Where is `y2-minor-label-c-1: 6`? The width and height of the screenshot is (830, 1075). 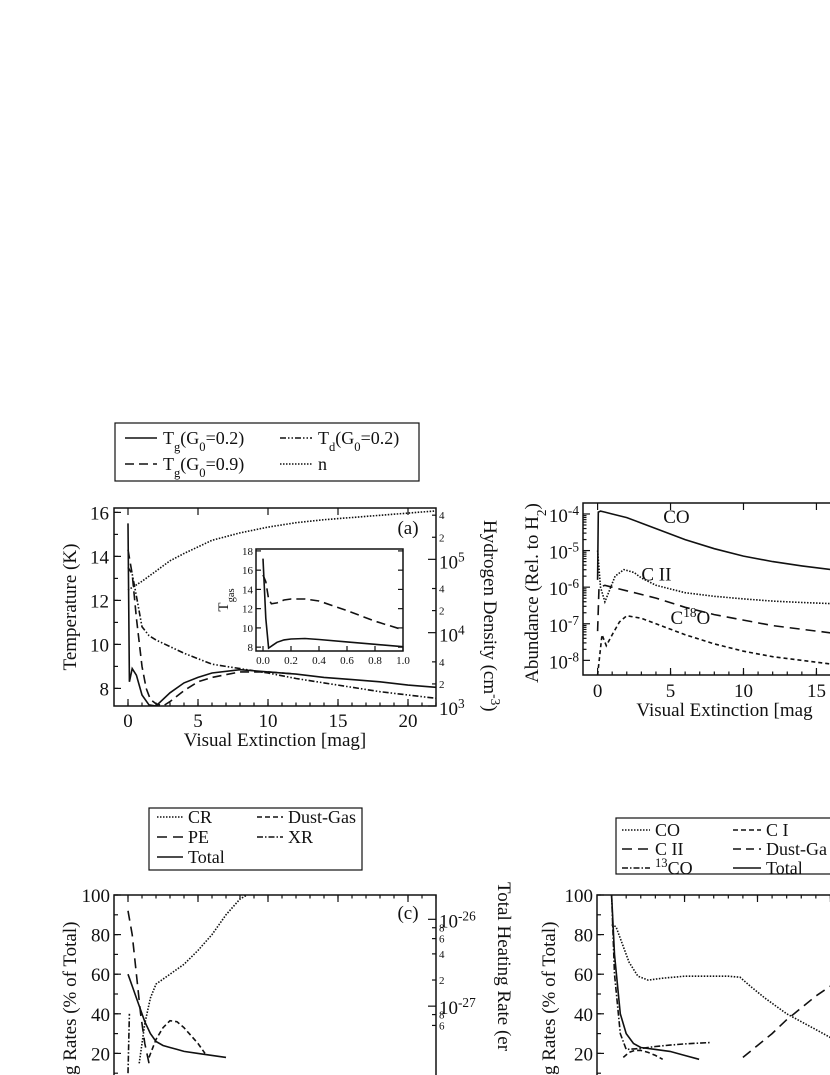
y2-minor-label-c-1: 6 is located at coordinates (442, 940).